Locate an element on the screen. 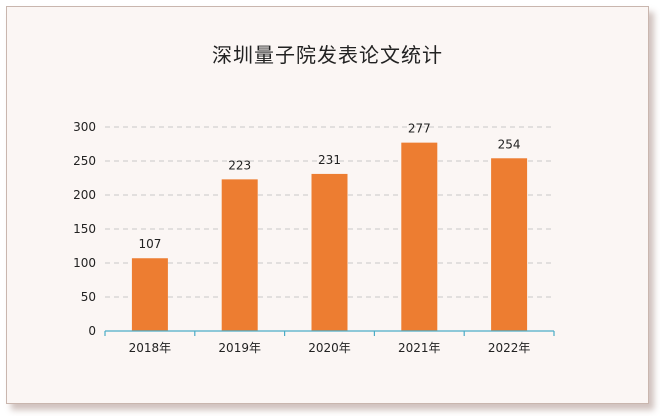  data-label: 277 is located at coordinates (419, 129).